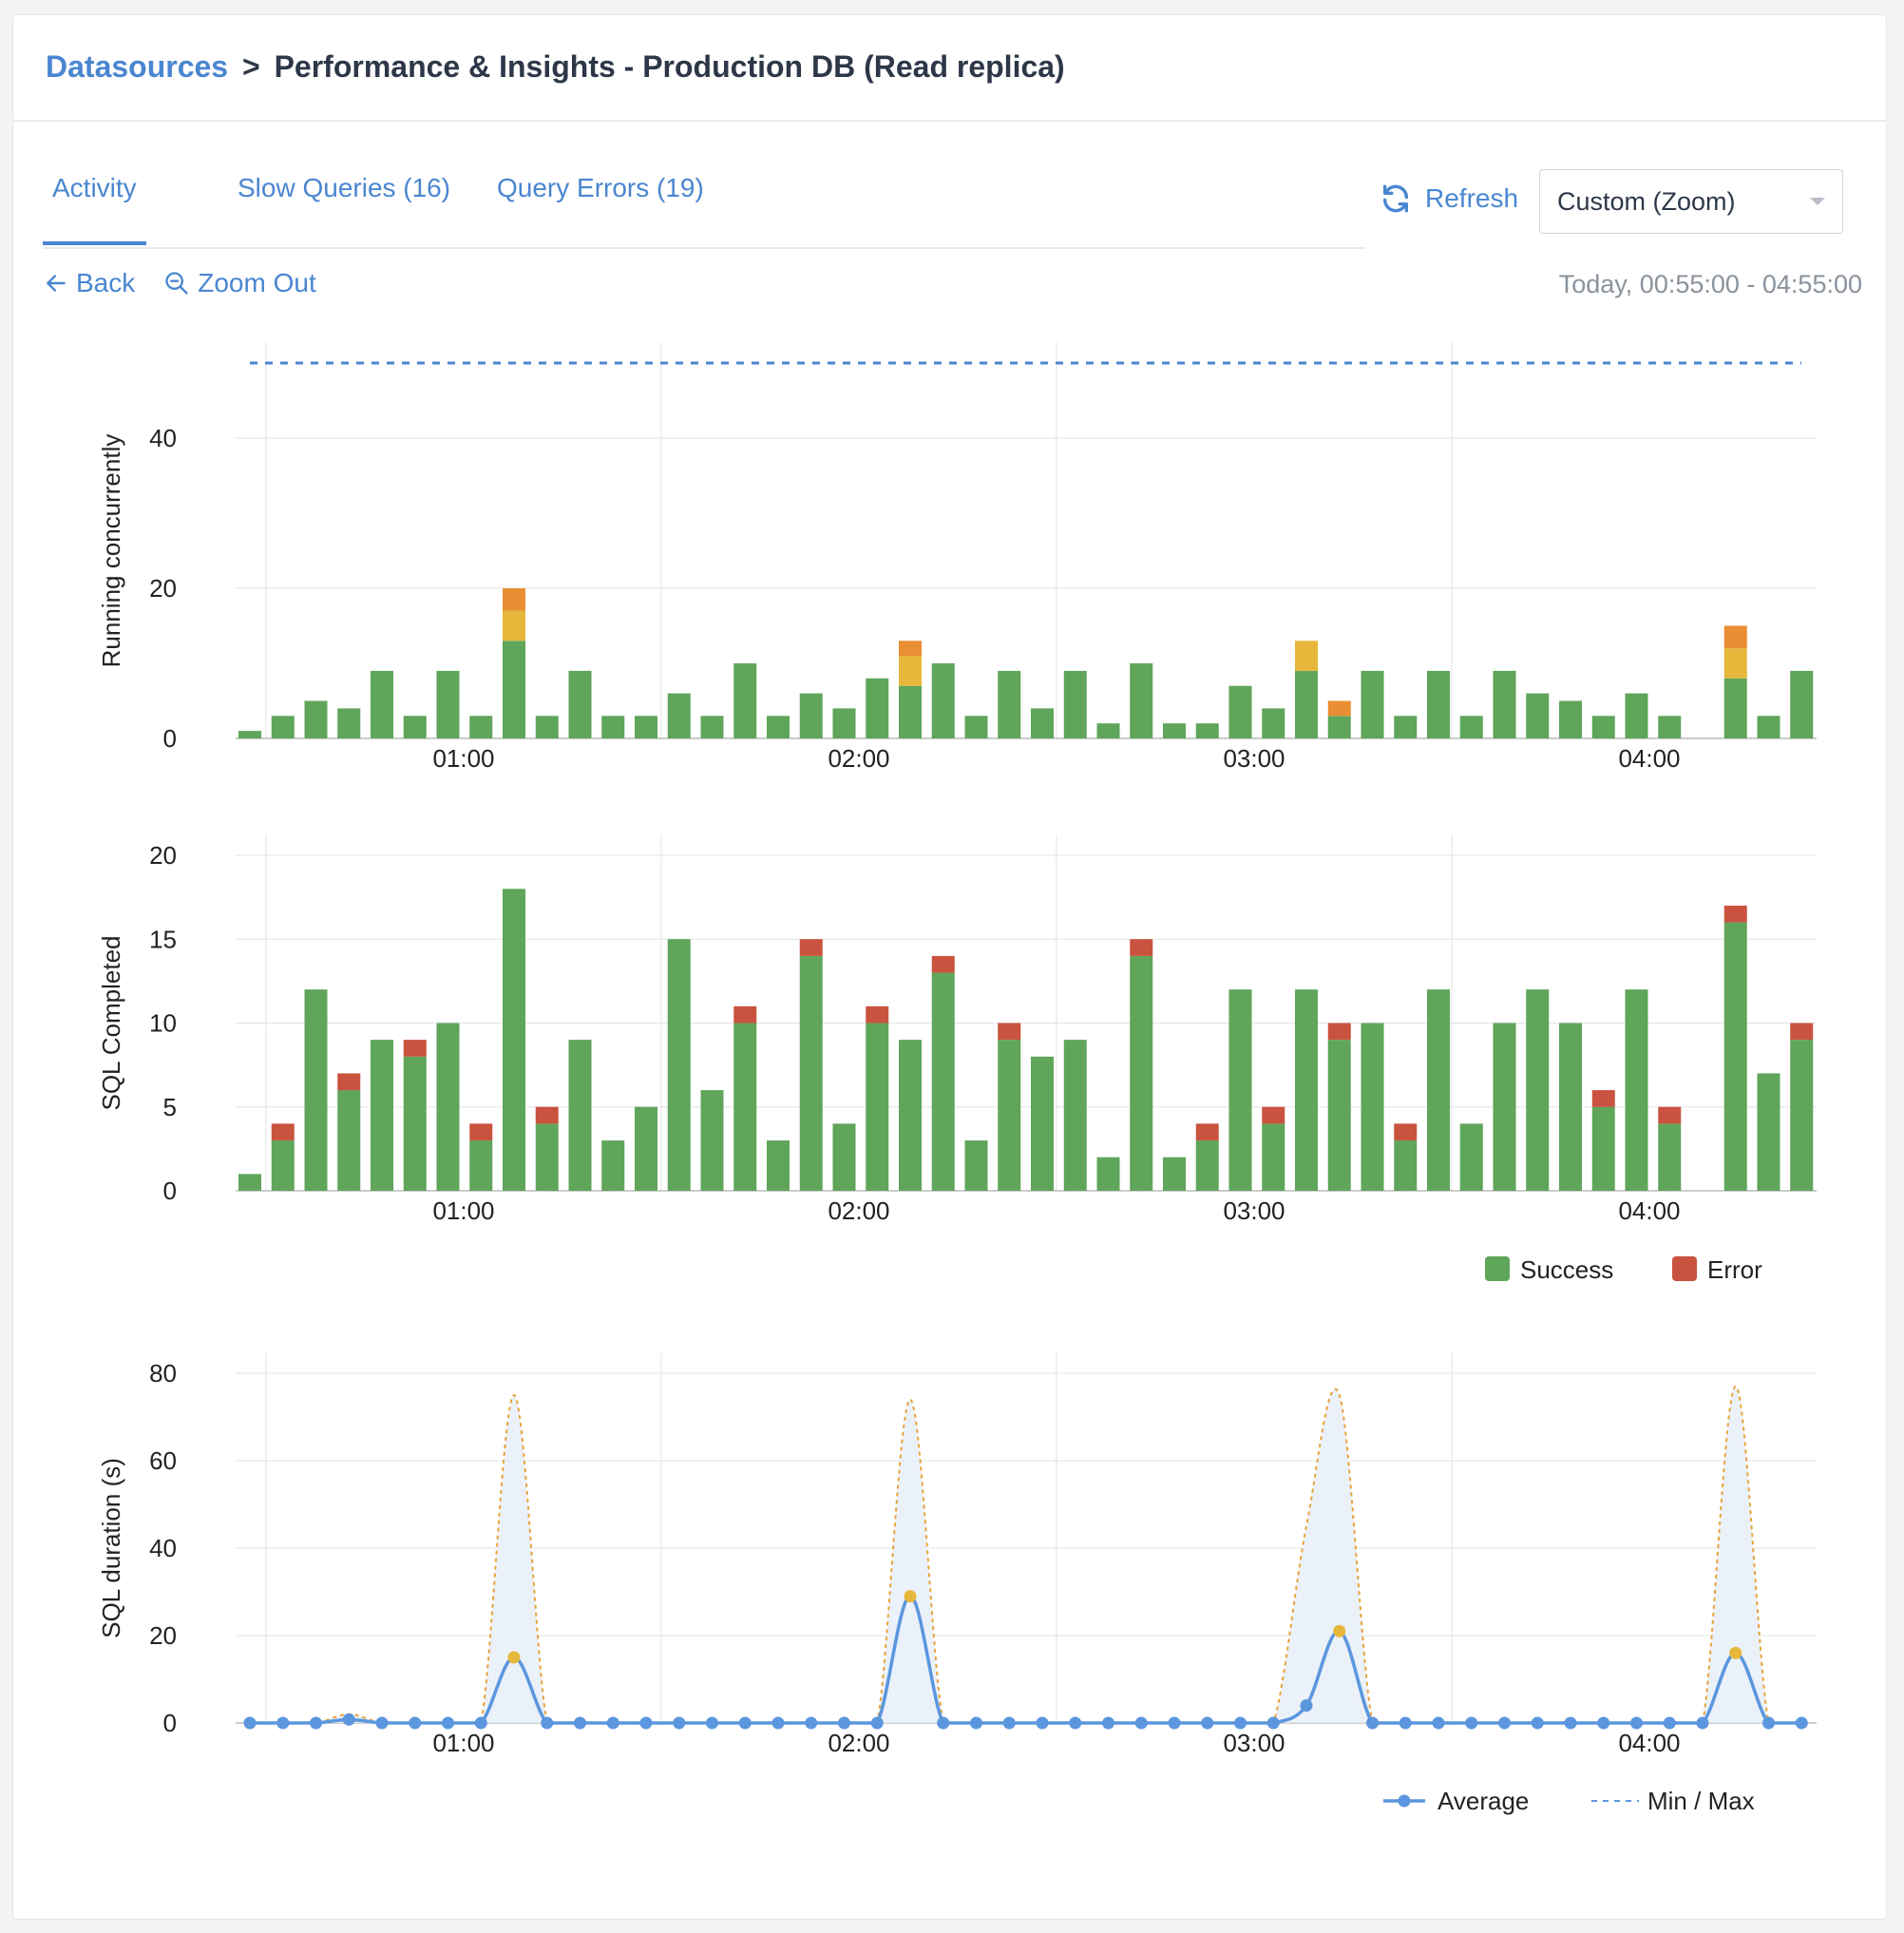 The height and width of the screenshot is (1933, 1904). I want to click on tab-activity: Activity, so click(94, 209).